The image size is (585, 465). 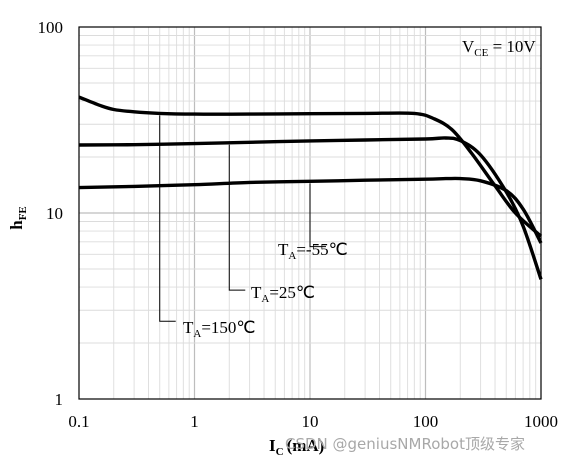 I want to click on x-tick-label: 1, so click(x=194, y=421).